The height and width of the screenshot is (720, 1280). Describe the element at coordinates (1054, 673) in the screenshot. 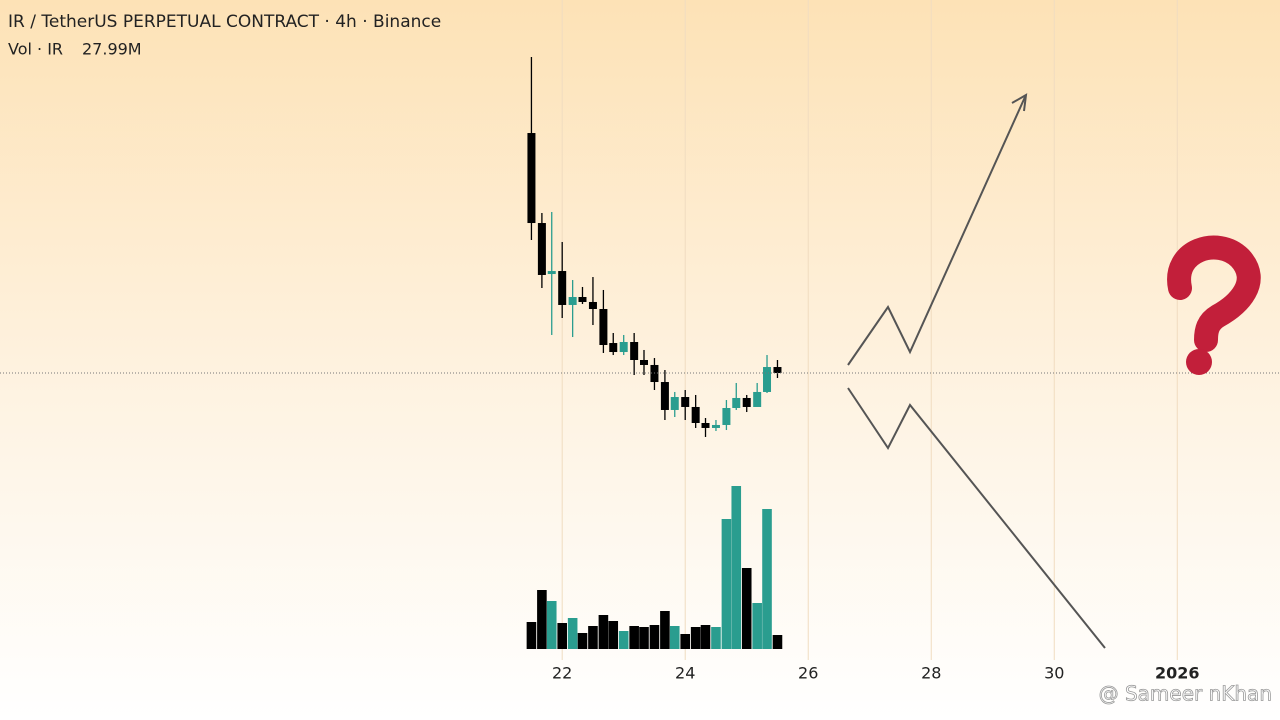

I see `x-tick-label: 30` at that location.